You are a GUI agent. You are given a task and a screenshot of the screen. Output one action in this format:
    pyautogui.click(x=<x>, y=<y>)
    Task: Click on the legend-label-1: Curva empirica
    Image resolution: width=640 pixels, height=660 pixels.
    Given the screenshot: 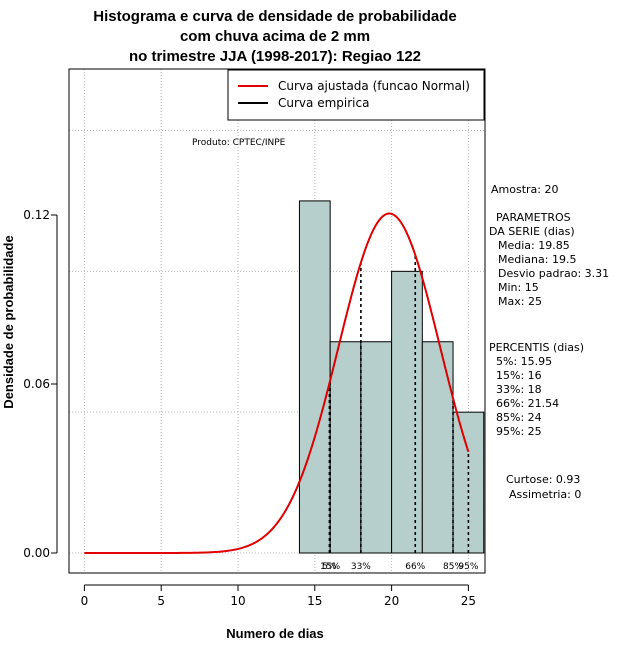 What is the action you would take?
    pyautogui.click(x=323, y=103)
    